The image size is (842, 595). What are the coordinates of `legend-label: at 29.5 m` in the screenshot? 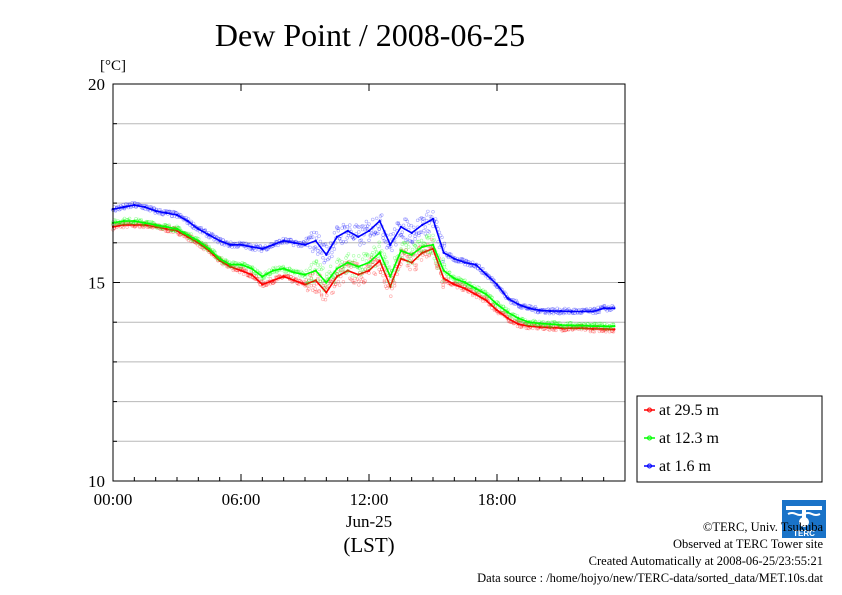 It's located at (689, 410).